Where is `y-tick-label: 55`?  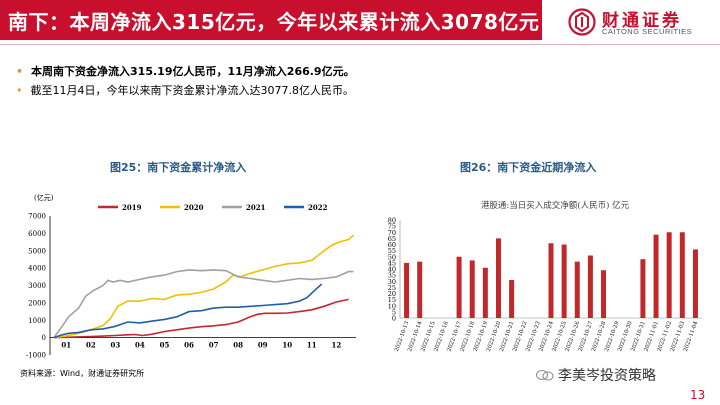
y-tick-label: 55 is located at coordinates (392, 251).